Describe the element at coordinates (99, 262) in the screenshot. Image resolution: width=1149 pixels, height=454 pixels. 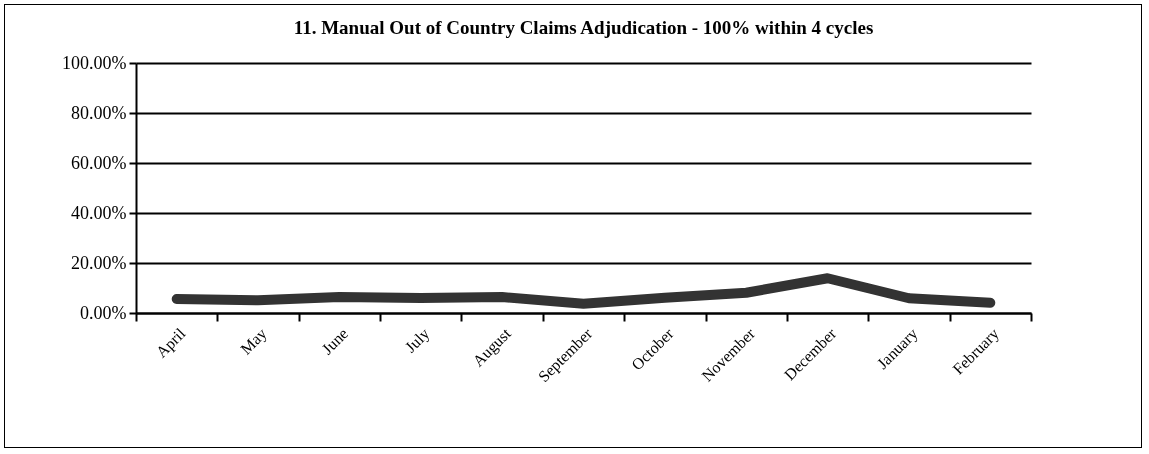
I see `y-tick-label: 20.00%` at that location.